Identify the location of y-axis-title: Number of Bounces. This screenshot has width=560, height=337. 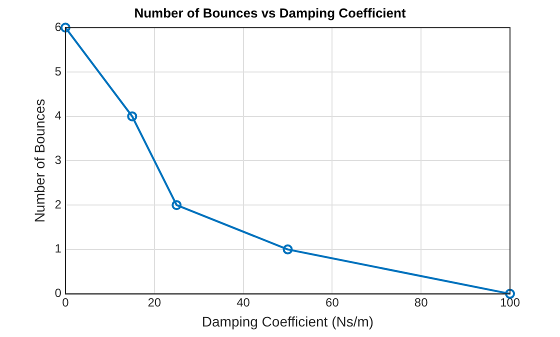
(39, 160).